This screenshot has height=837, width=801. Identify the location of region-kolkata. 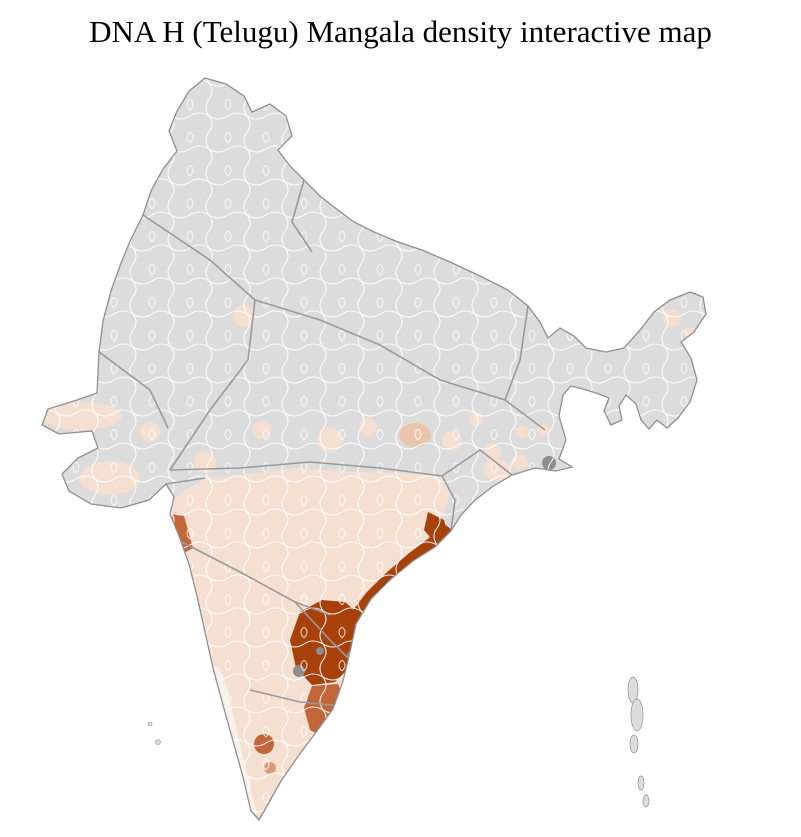
(549, 463).